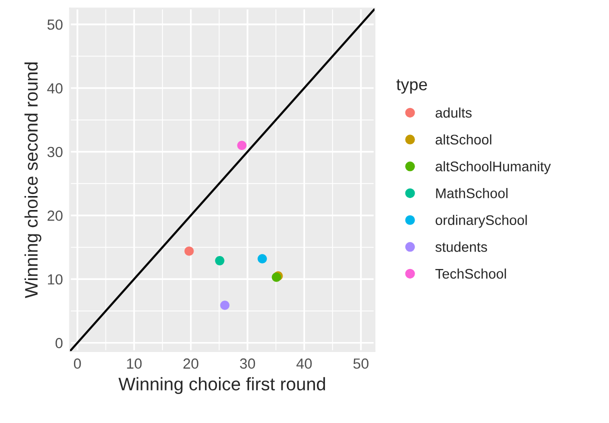  Describe the element at coordinates (304, 363) in the screenshot. I see `x-tick-label: 40` at that location.